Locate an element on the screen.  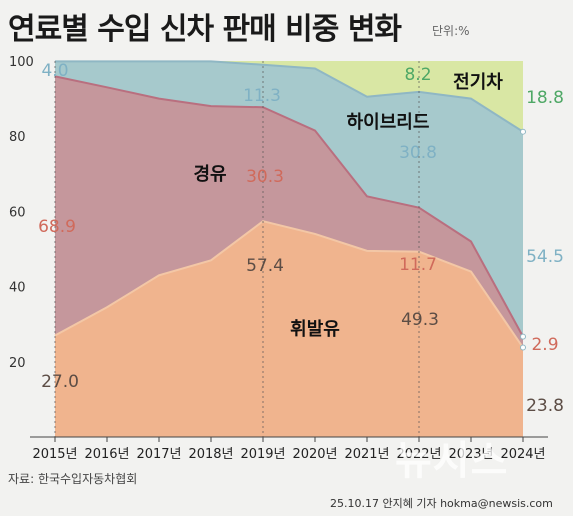
x-tick-label: 2020년 is located at coordinates (314, 454).